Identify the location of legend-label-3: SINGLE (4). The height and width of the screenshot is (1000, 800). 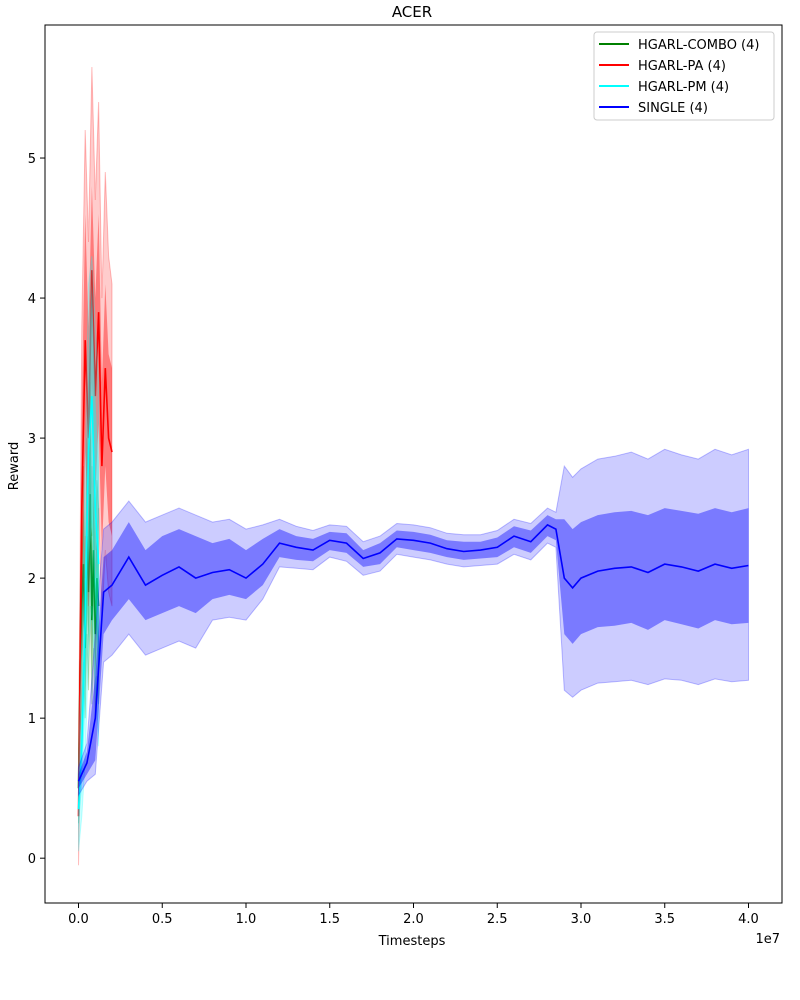
(673, 108).